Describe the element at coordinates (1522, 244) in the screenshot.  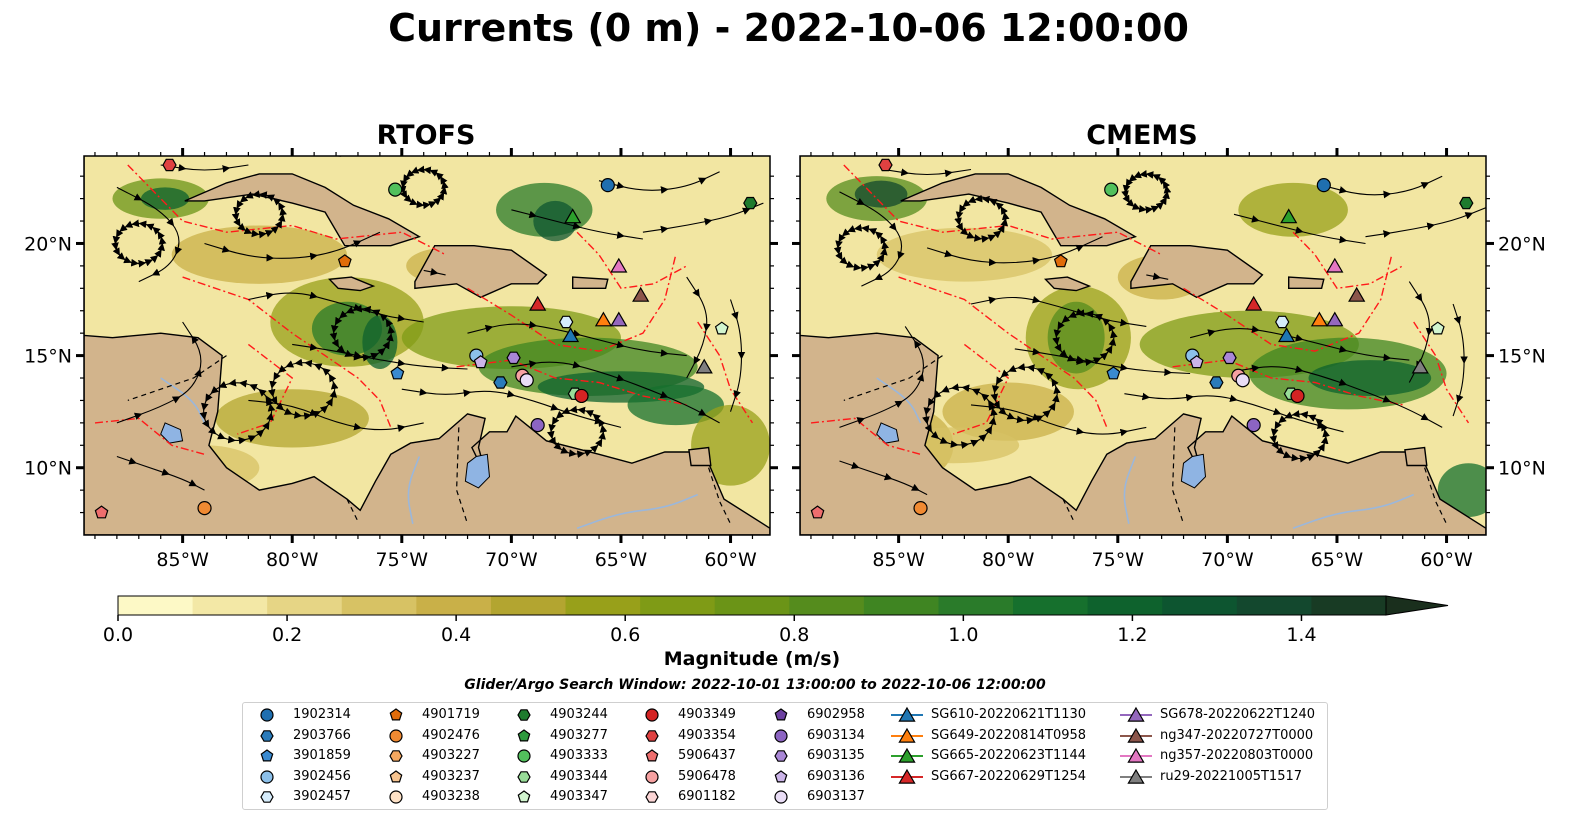
I see `lat-tick-label: 20°N` at that location.